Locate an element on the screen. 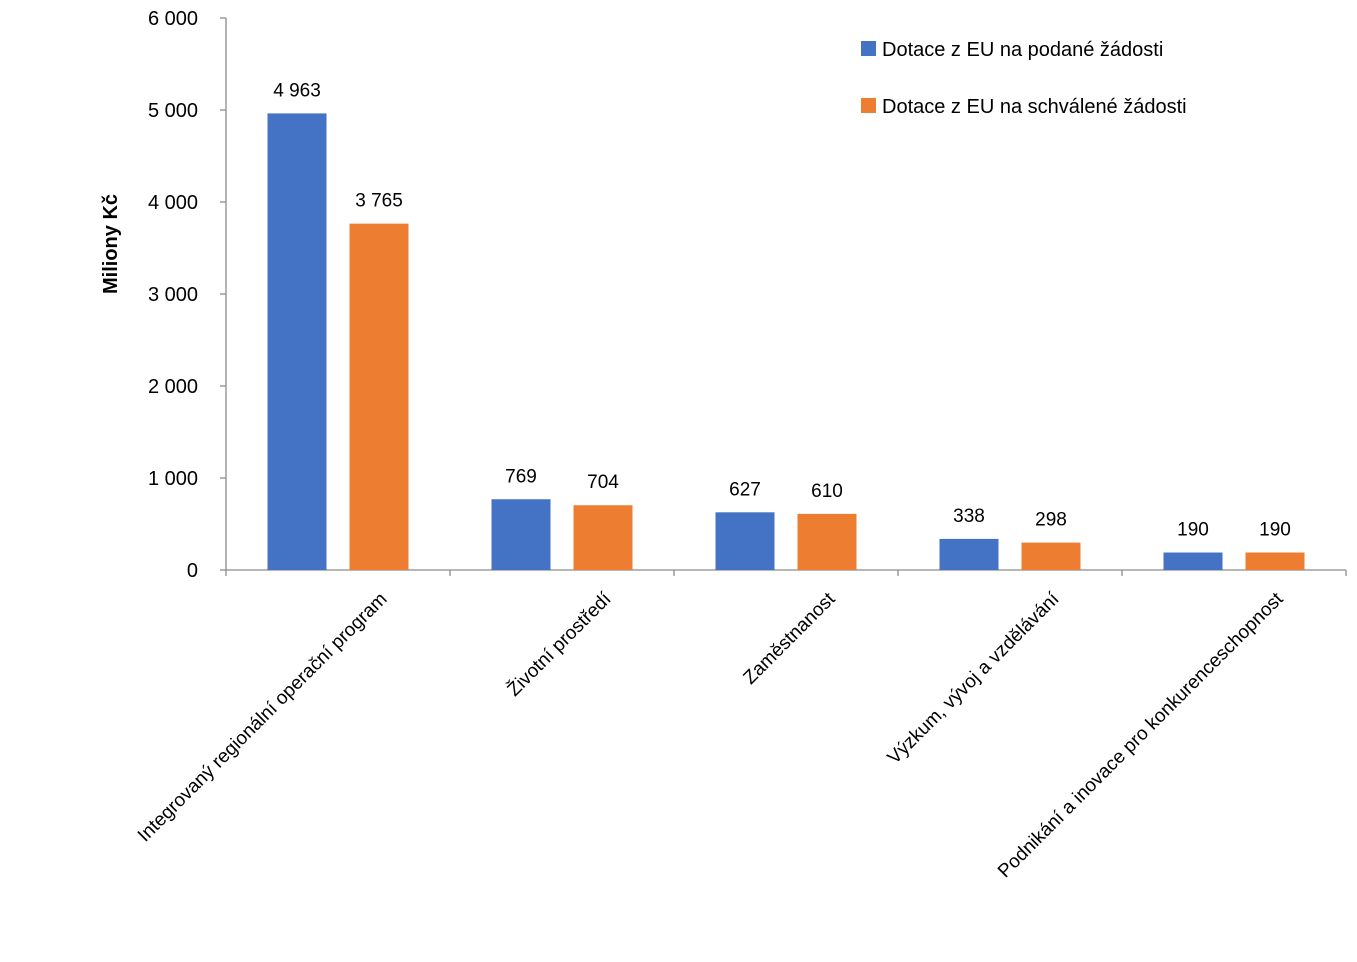  data-label: 298 is located at coordinates (1051, 520).